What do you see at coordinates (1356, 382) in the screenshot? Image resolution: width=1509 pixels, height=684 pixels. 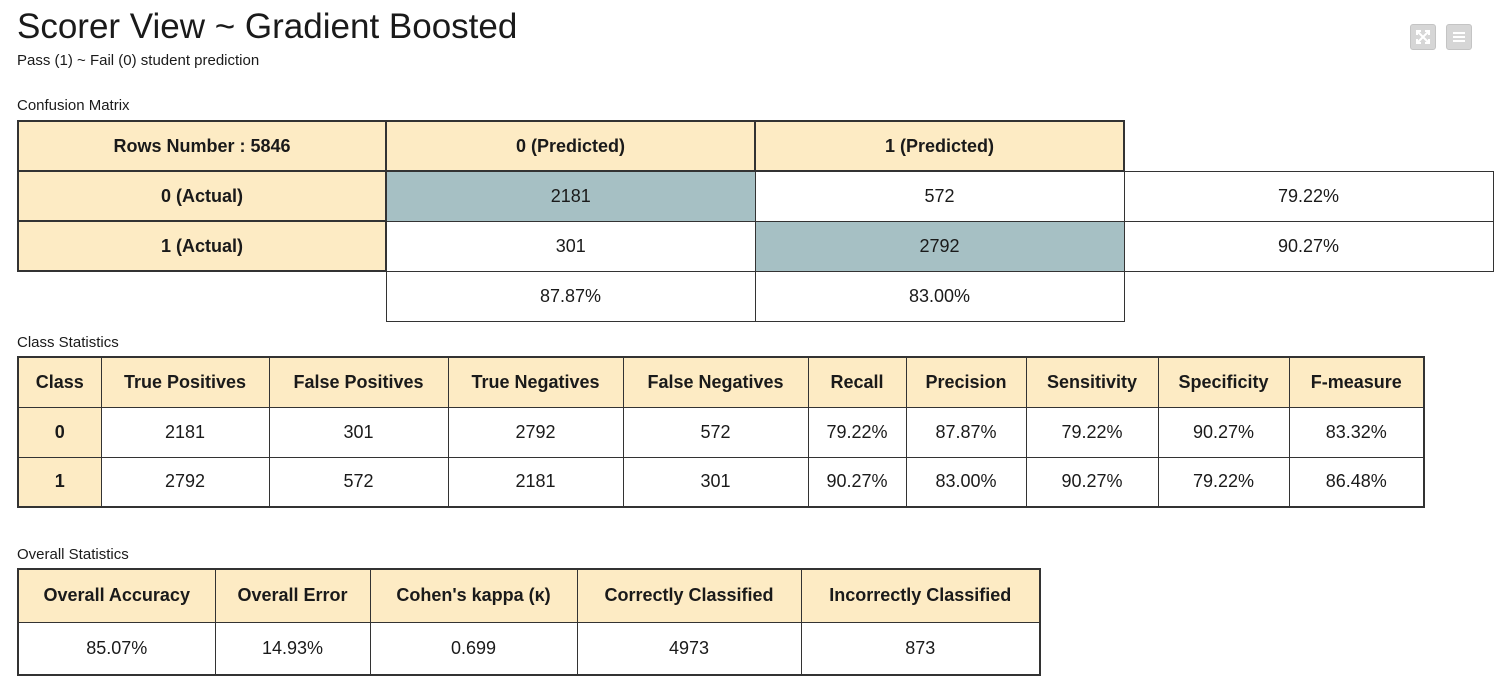 I see `column-header: F-measure` at bounding box center [1356, 382].